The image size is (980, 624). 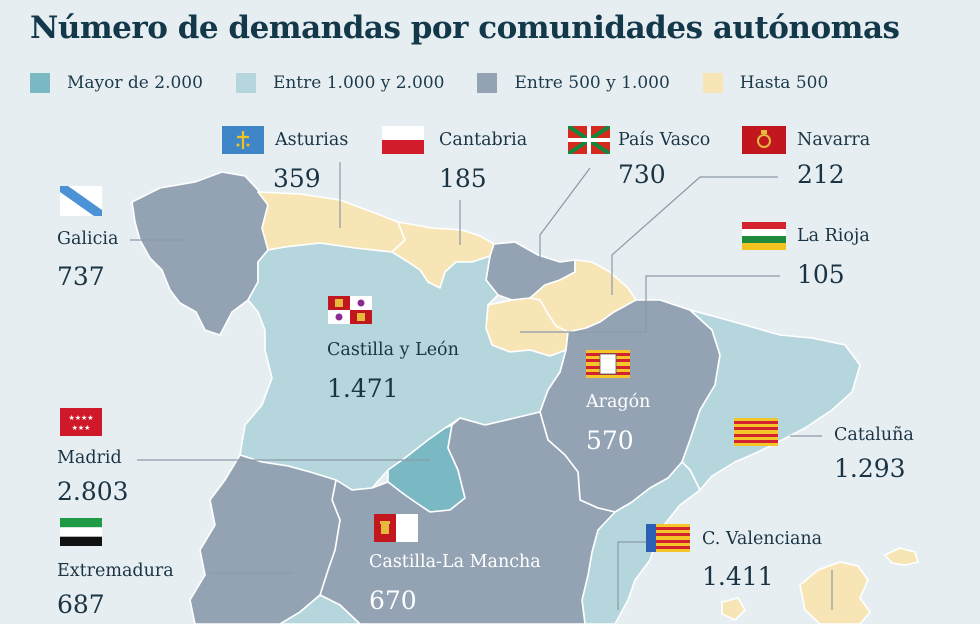 What do you see at coordinates (463, 178) in the screenshot?
I see `cantabria-value: 185` at bounding box center [463, 178].